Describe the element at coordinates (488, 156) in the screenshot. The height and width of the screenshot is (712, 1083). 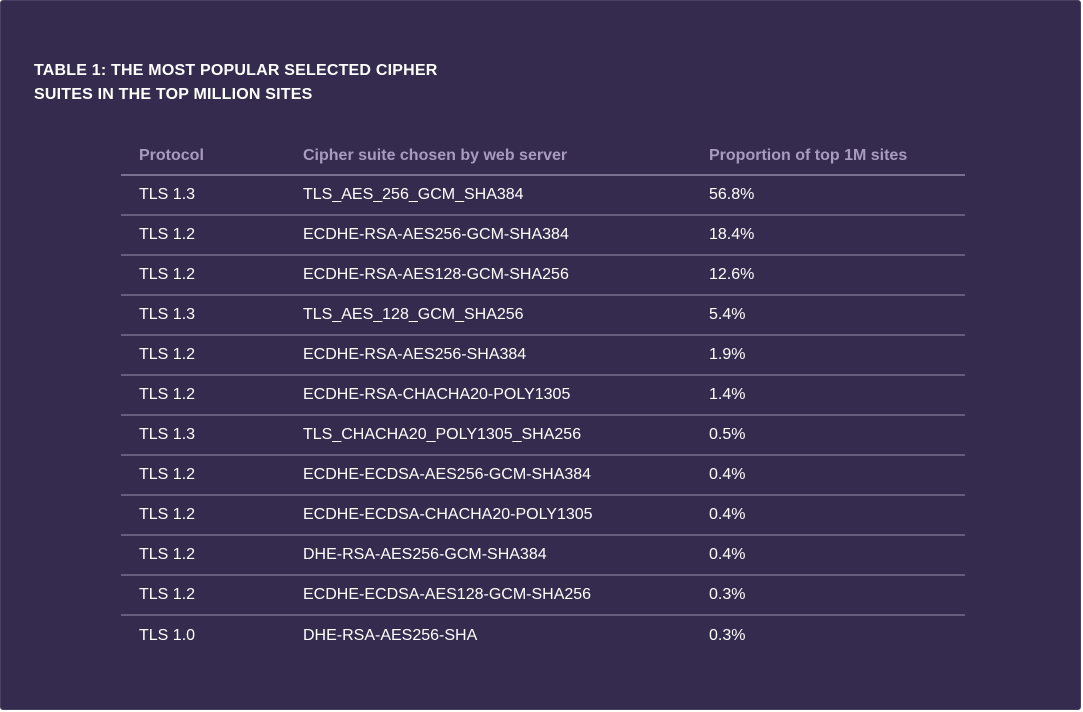
I see `header-cipher-suite: Cipher suite chosen by web server` at that location.